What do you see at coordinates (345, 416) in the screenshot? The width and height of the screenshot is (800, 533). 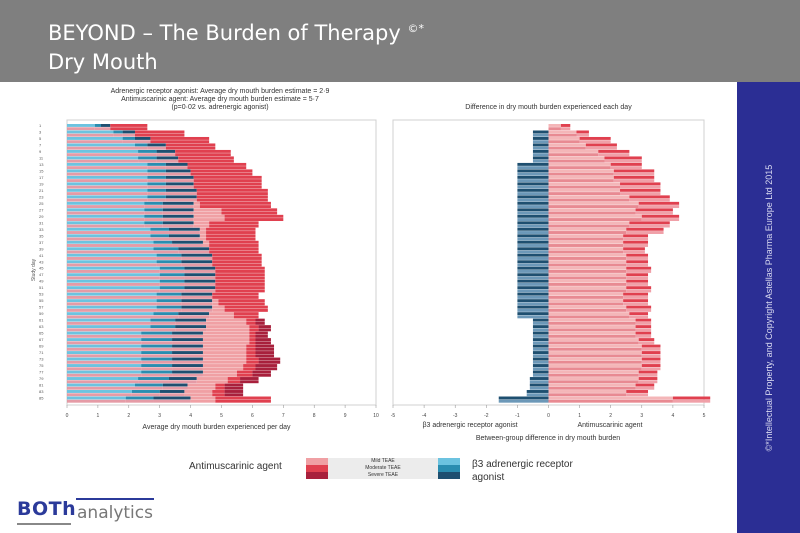 I see `x-tick-label: 9` at bounding box center [345, 416].